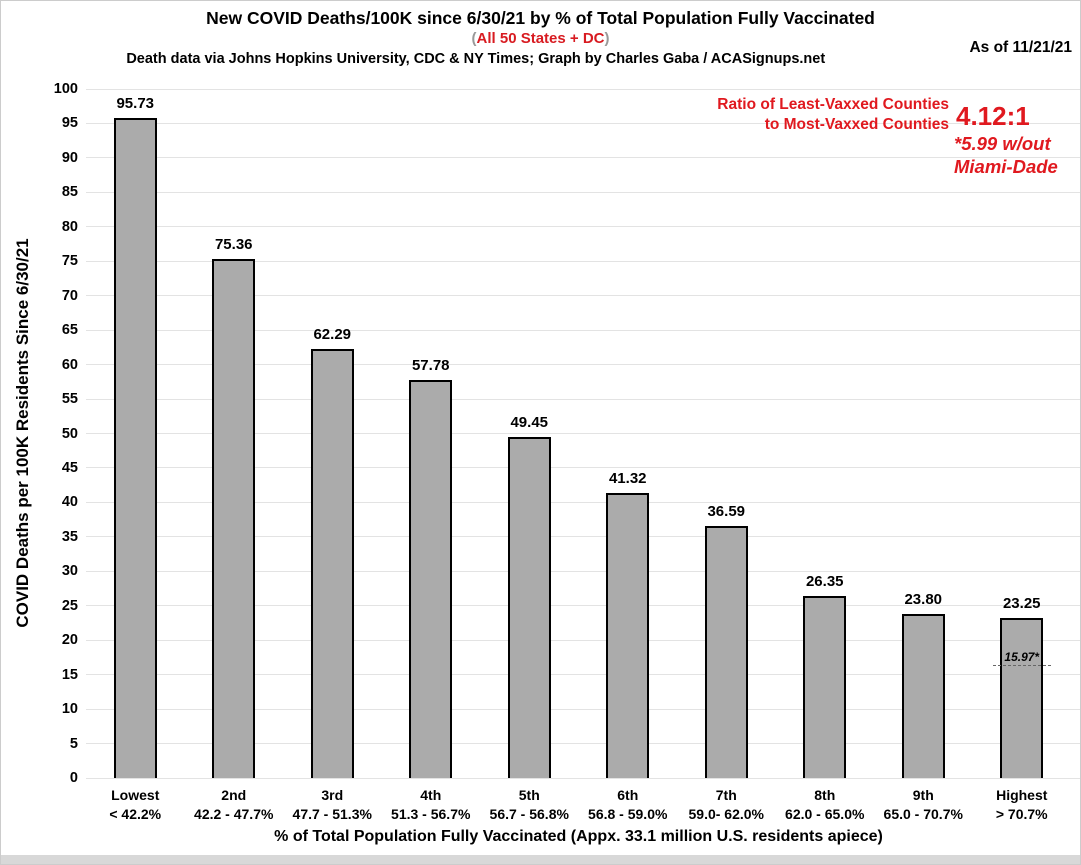 This screenshot has width=1081, height=865. What do you see at coordinates (1022, 805) in the screenshot?
I see `x-category-label: Highest > 70.7%` at bounding box center [1022, 805].